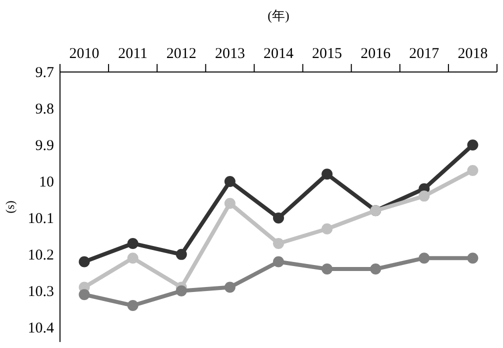 The height and width of the screenshot is (348, 503). I want to click on y-axis-title: (s), so click(10, 207).